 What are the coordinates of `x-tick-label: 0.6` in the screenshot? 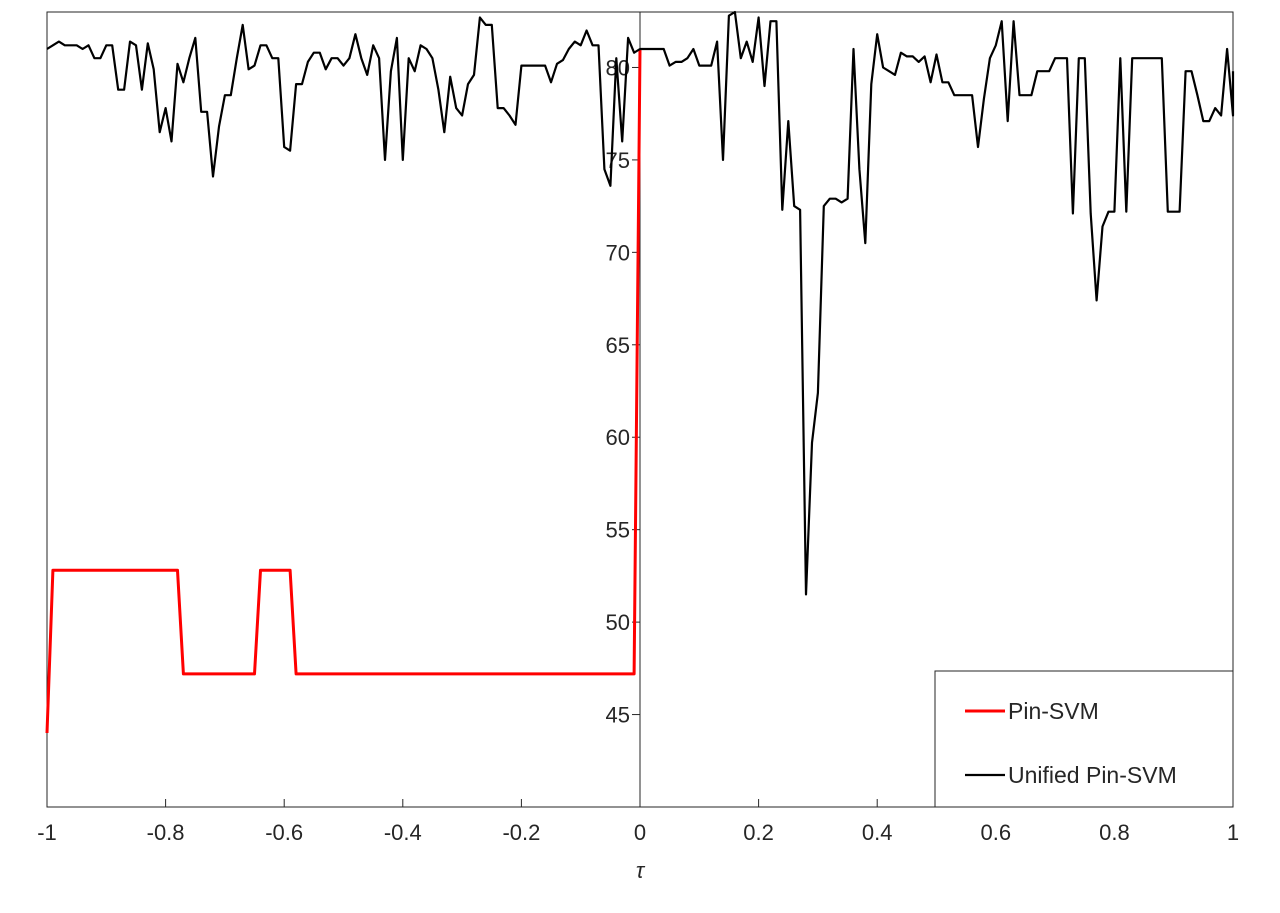 It's located at (996, 832).